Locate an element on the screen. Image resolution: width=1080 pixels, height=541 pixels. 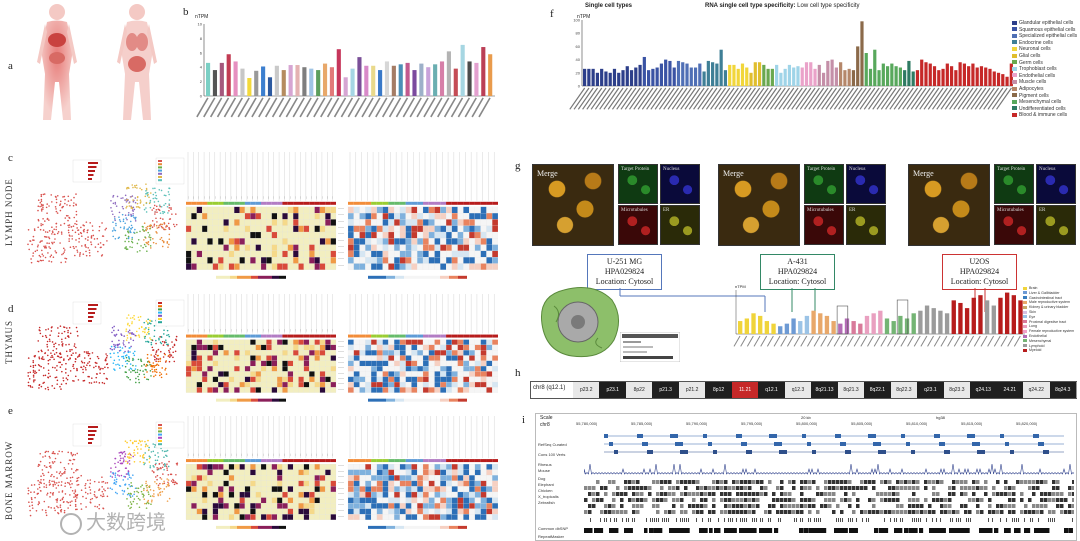
panel-label-i: i is located at coordinates (523, 420).